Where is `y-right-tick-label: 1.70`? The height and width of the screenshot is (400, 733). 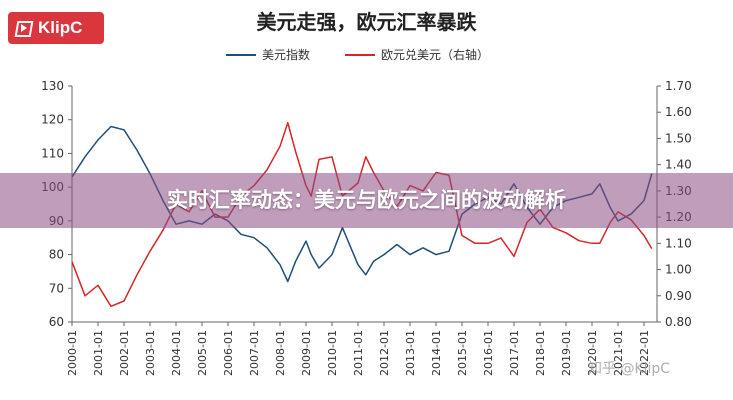 y-right-tick-label: 1.70 is located at coordinates (678, 86).